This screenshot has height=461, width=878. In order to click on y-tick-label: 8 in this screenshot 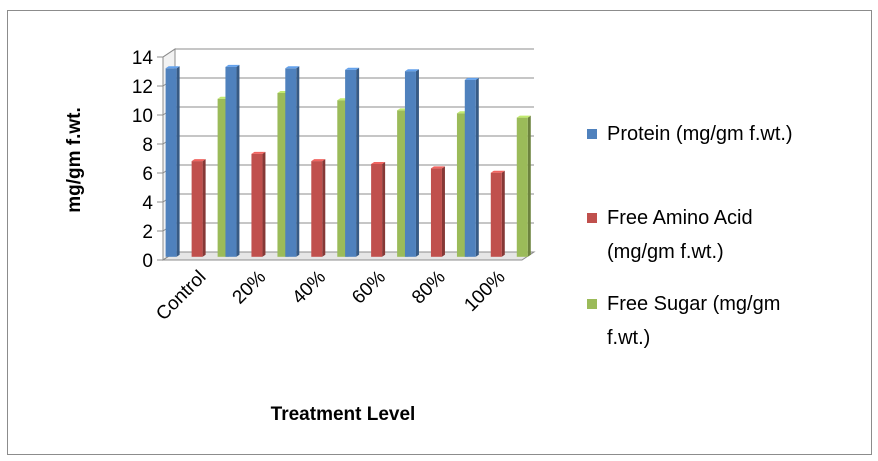, I will do `click(147, 145)`.